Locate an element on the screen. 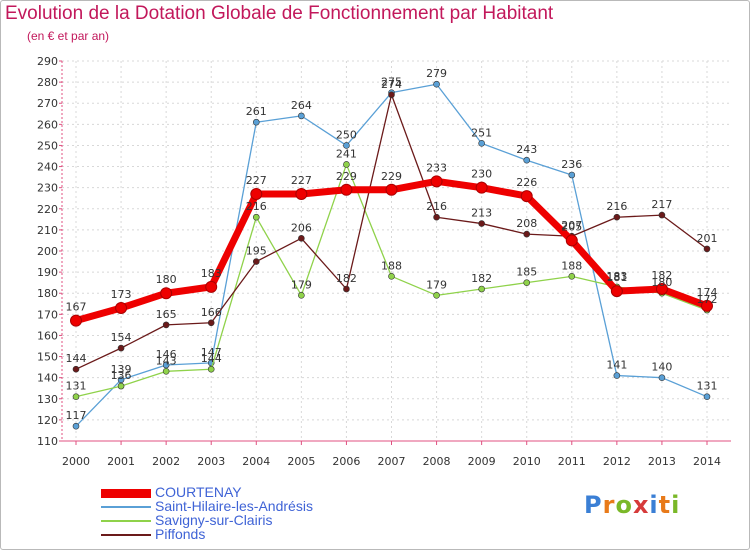 Image resolution: width=750 pixels, height=550 pixels. y-tick-label: 180 is located at coordinates (47, 293).